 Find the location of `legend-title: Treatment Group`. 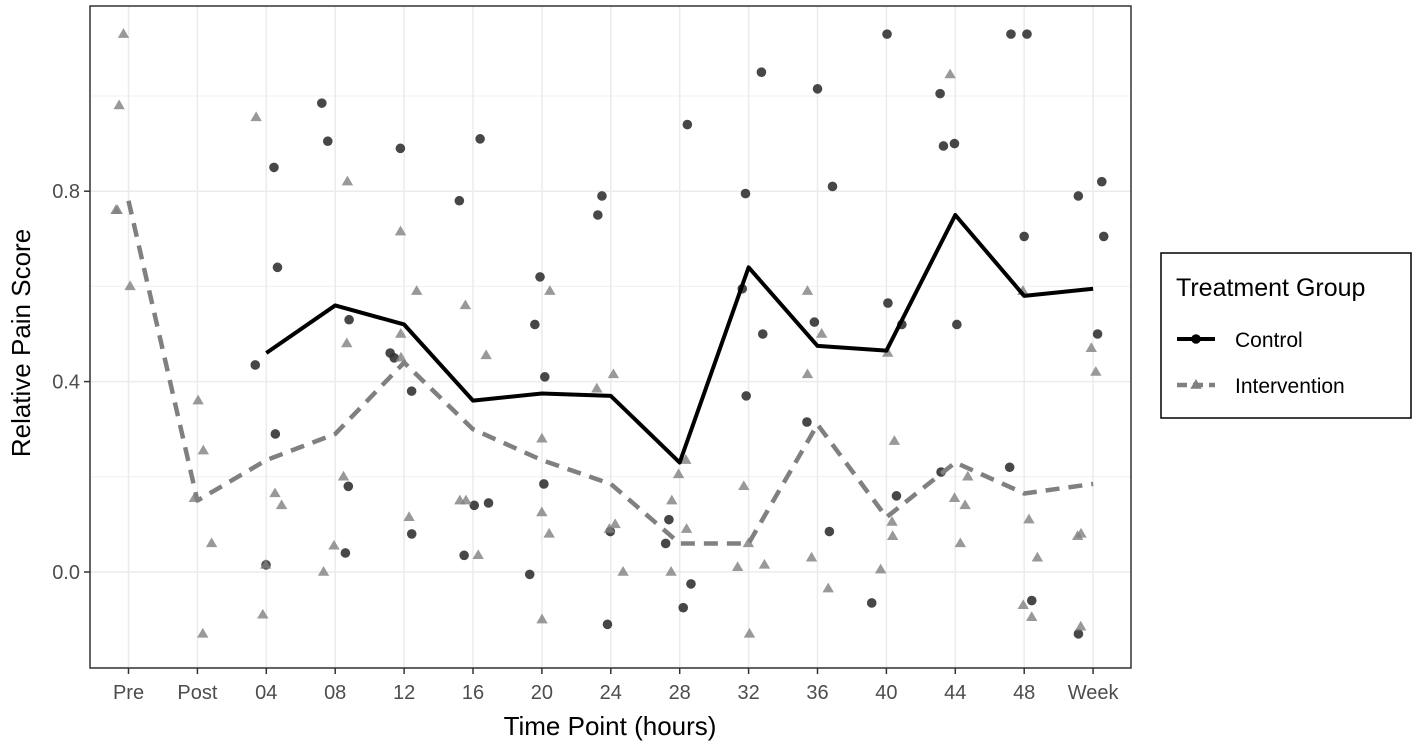

legend-title: Treatment Group is located at coordinates (1270, 288).